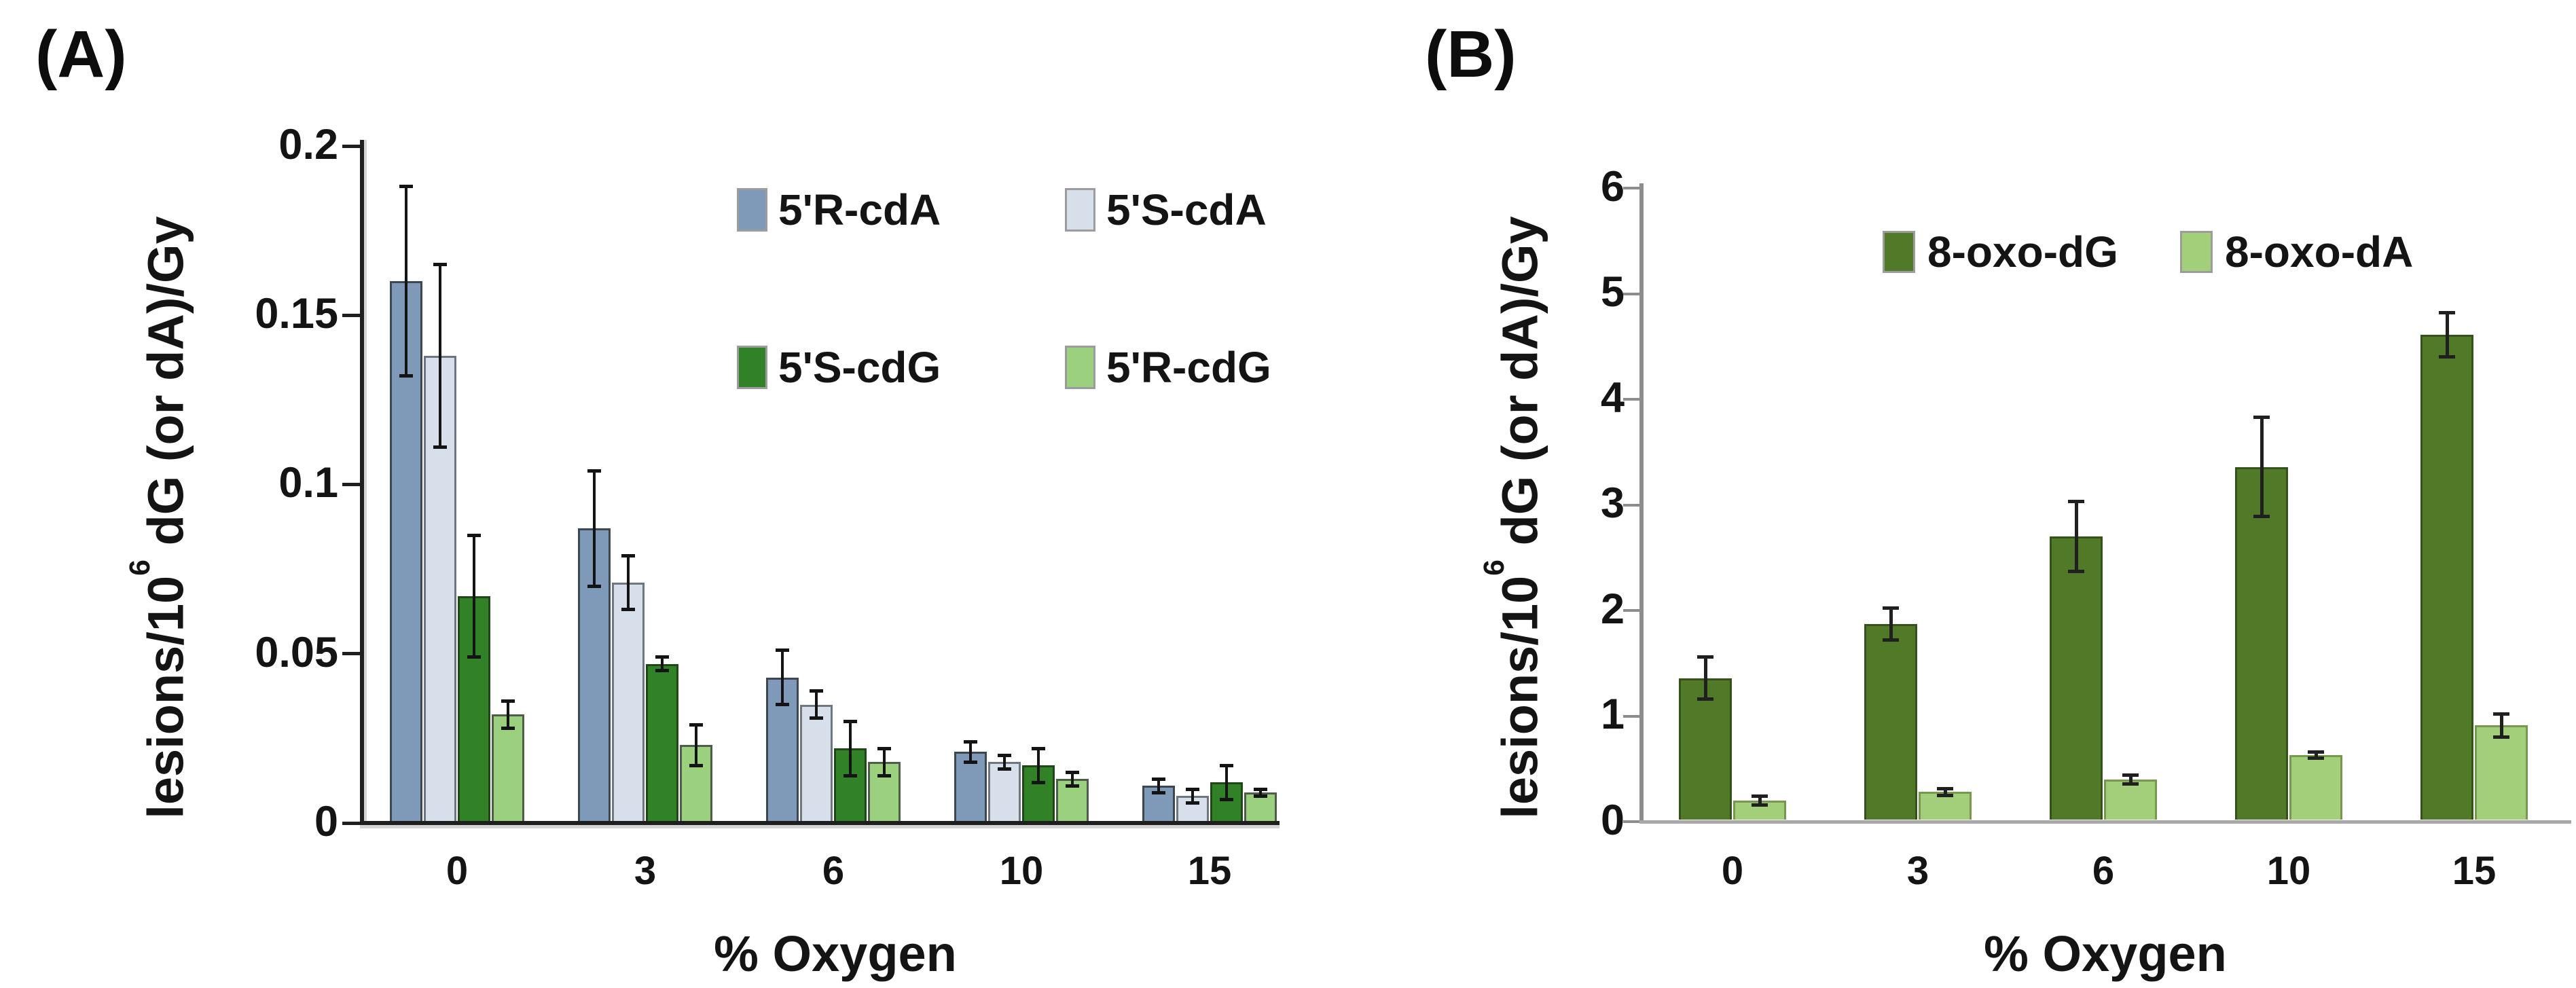 This screenshot has height=988, width=2576. What do you see at coordinates (1186, 209) in the screenshot?
I see `legend-label: 5'S-cdA` at bounding box center [1186, 209].